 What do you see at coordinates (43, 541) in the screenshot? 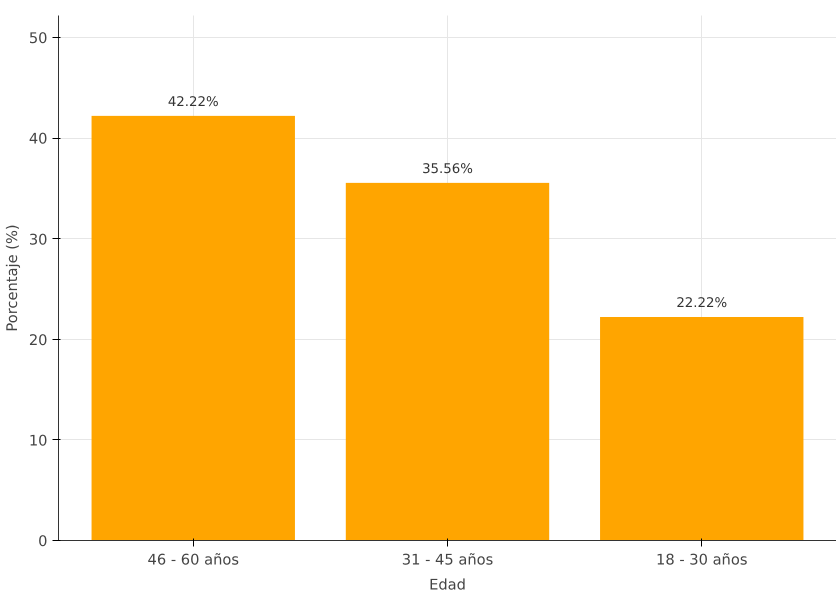
I see `y-tick-label: 0` at bounding box center [43, 541].